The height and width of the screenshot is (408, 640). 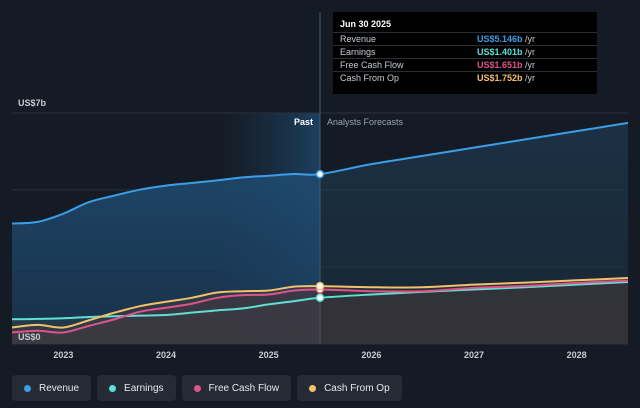 I want to click on tooltip-label: Revenue, so click(x=358, y=39).